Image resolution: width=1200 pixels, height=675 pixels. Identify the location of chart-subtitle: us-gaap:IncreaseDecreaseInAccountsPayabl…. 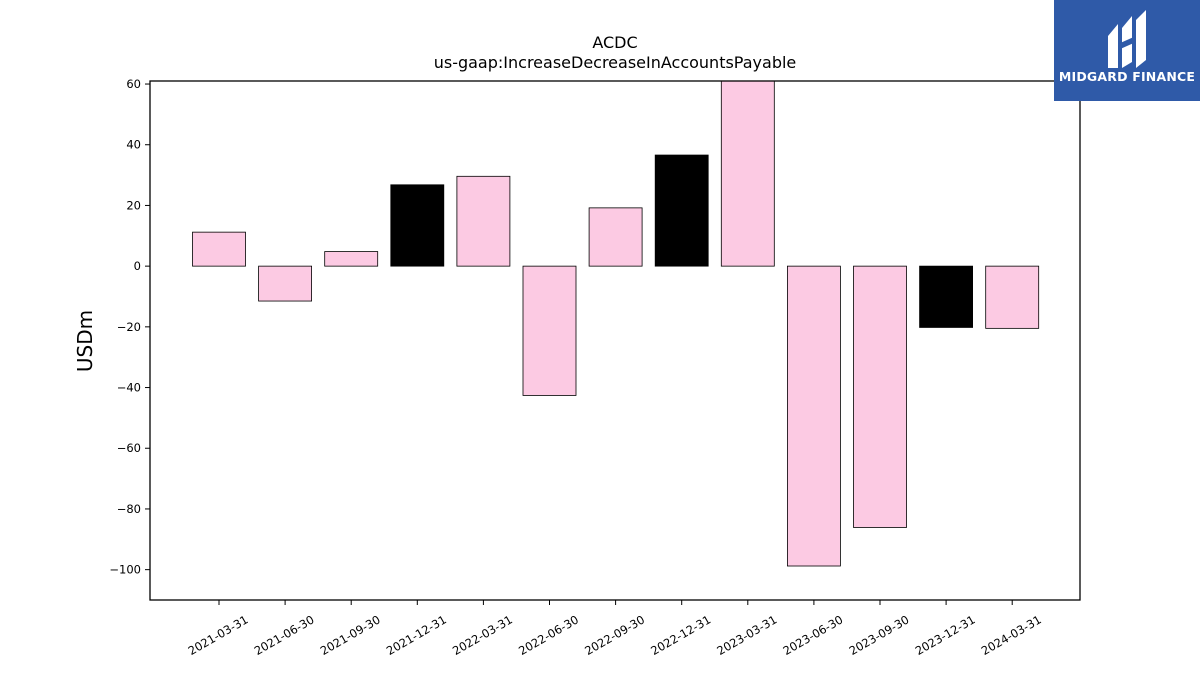
(615, 62).